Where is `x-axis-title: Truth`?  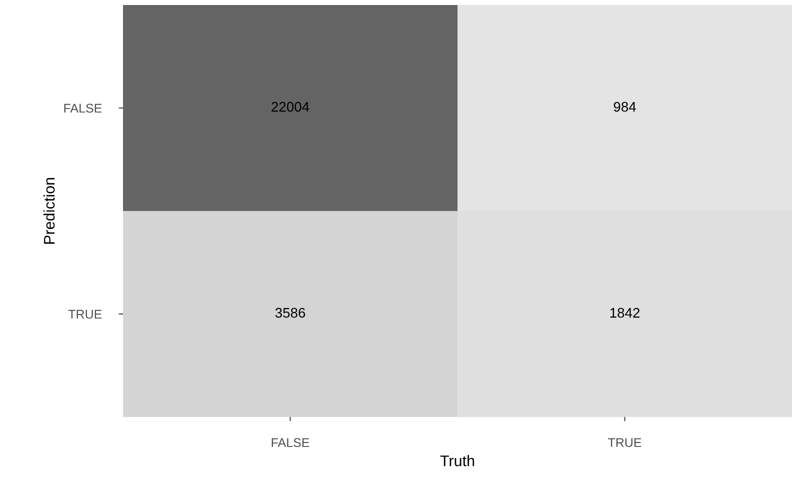
x-axis-title: Truth is located at coordinates (457, 460).